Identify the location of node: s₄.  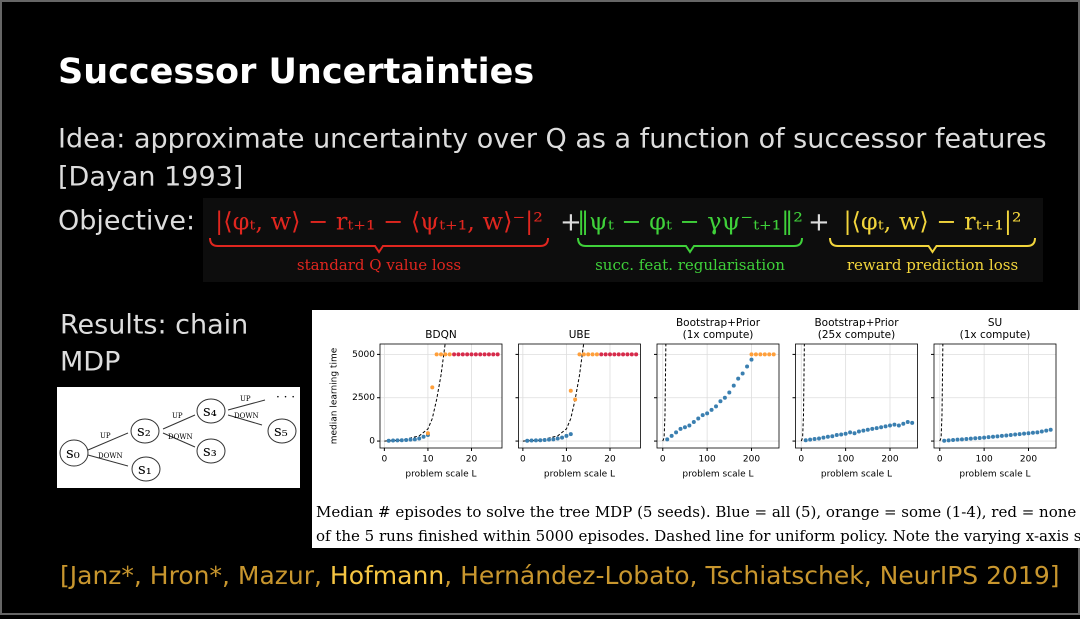
(210, 411).